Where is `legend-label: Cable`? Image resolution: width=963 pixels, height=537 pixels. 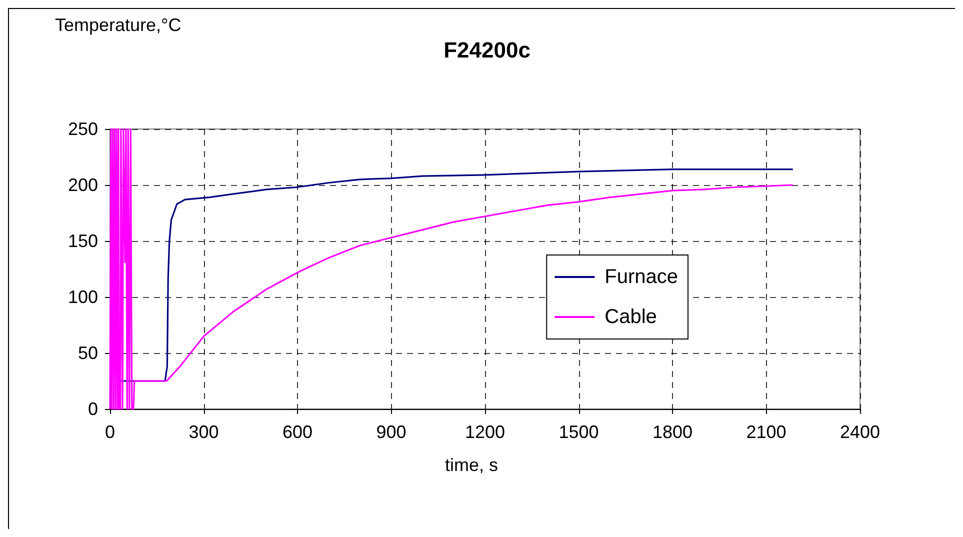
legend-label: Cable is located at coordinates (630, 317).